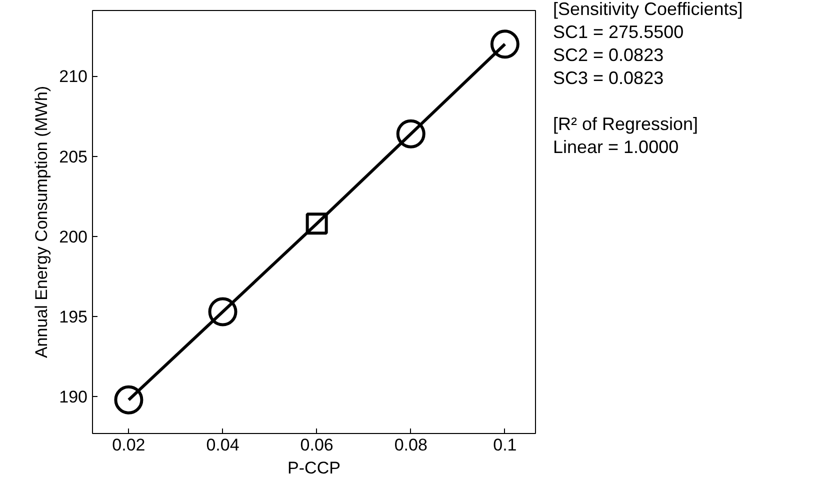 This screenshot has width=834, height=502. I want to click on text: [Sensitivity Coefficients], so click(648, 10).